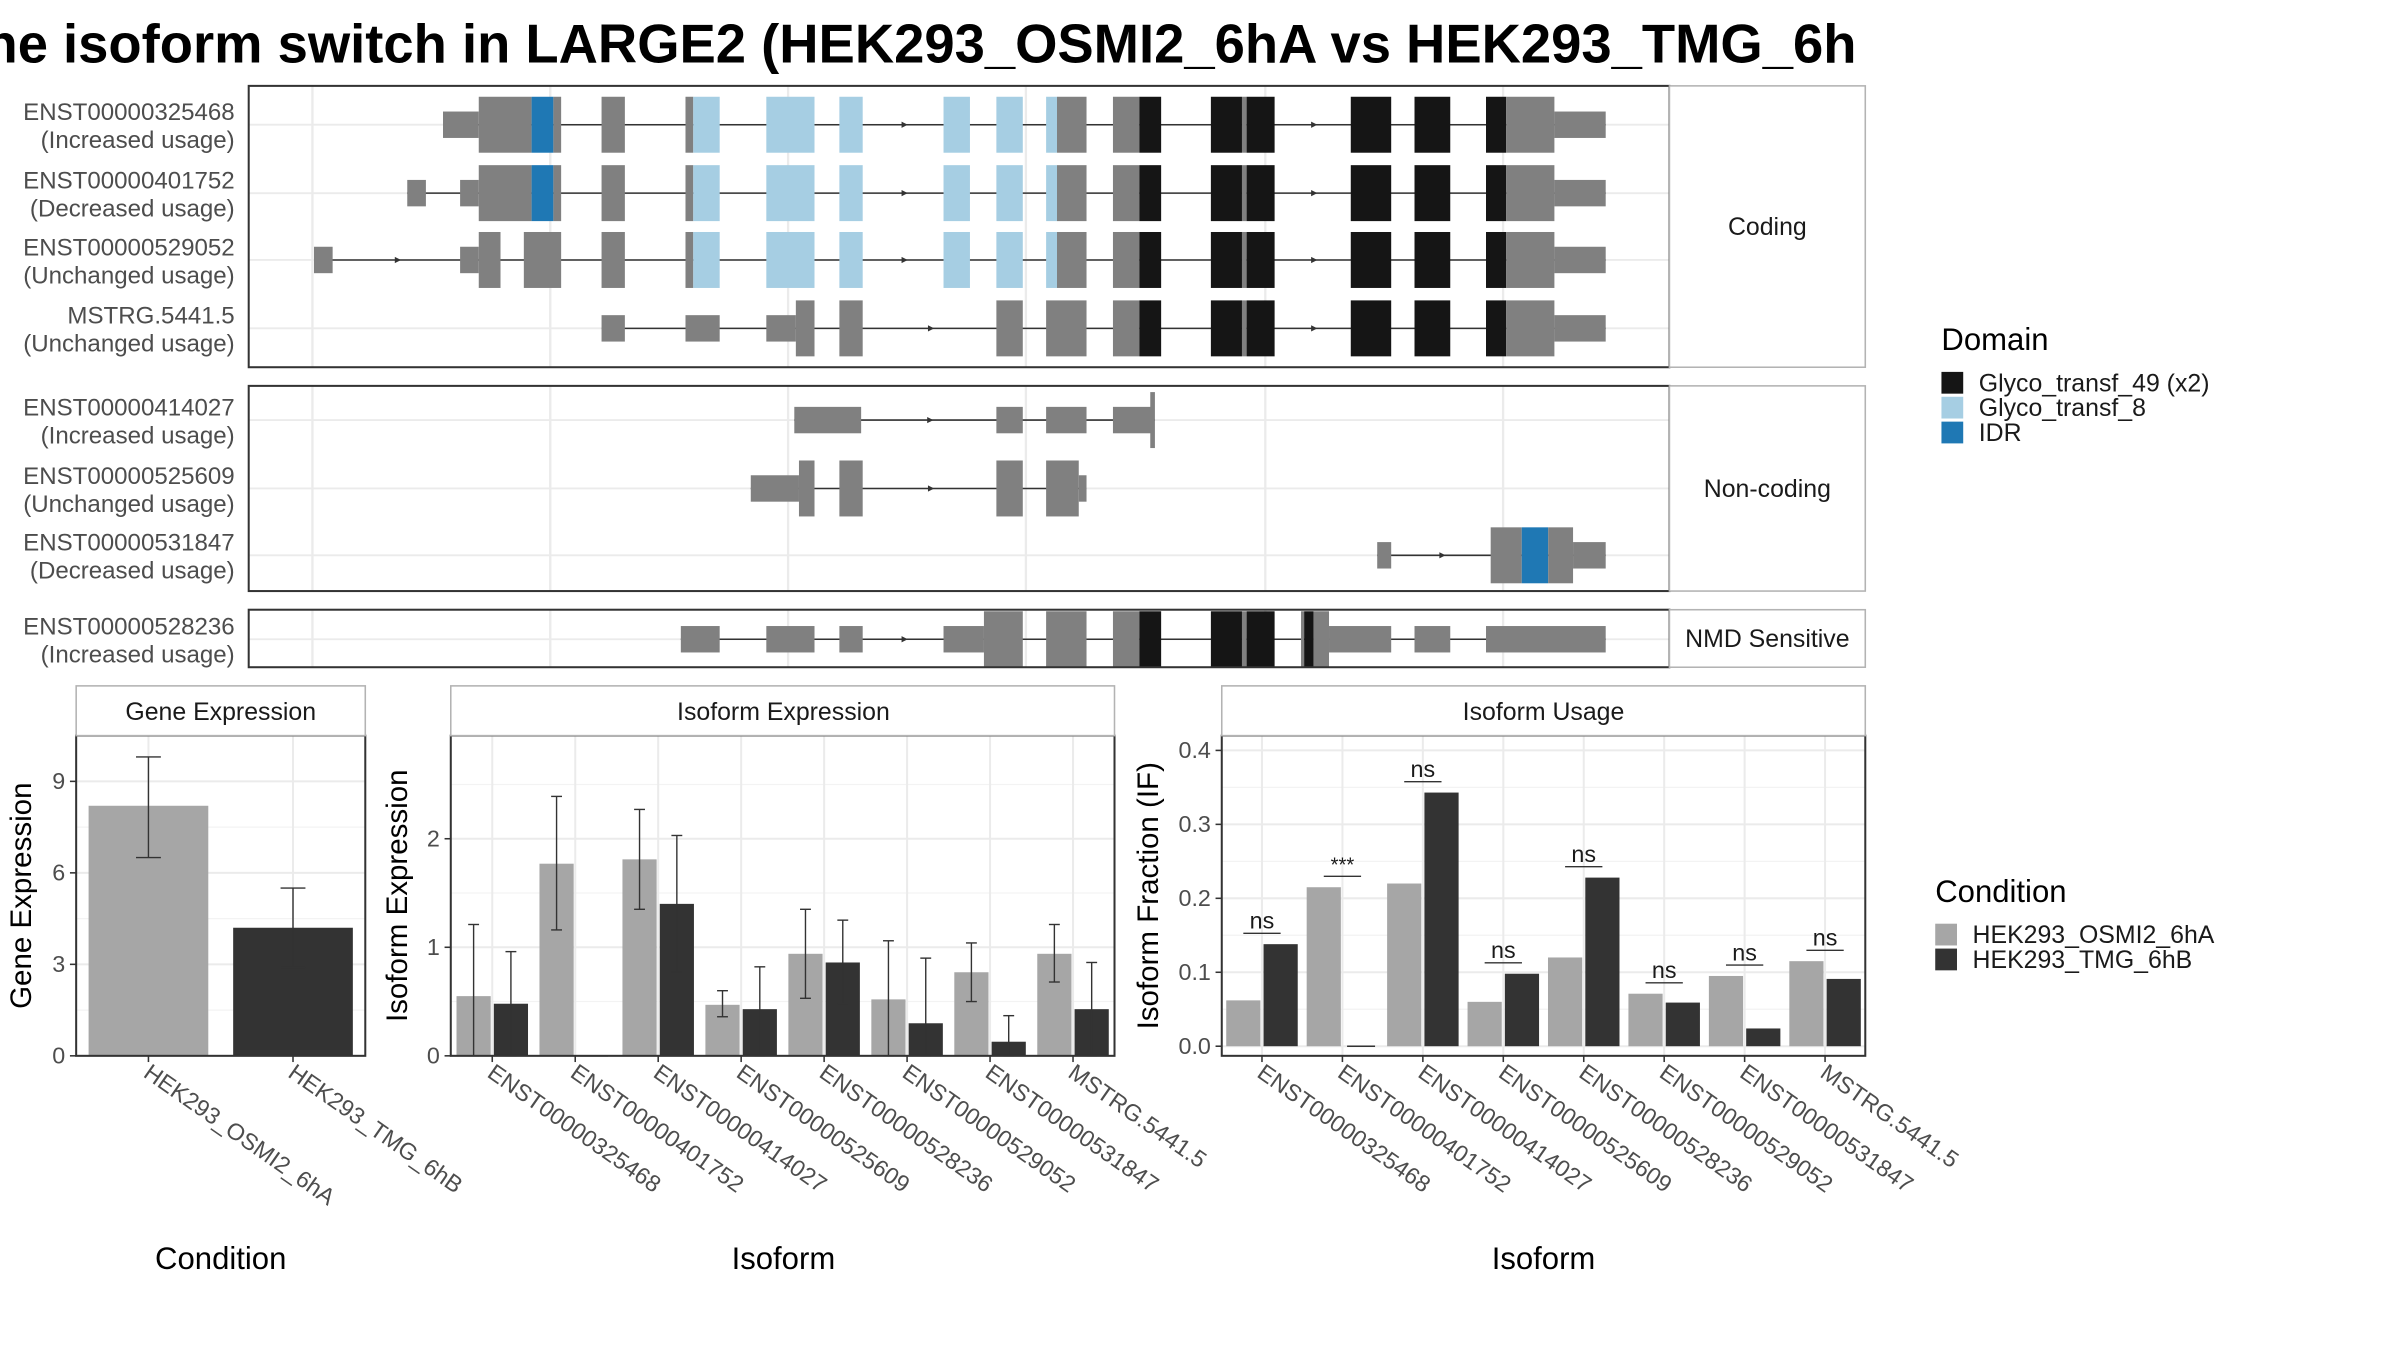 Image resolution: width=2400 pixels, height=1355 pixels. Describe the element at coordinates (814, 556) in the screenshot. I see `transcript-ENST00000531847: ENST00000531847(Decreased usage)` at that location.